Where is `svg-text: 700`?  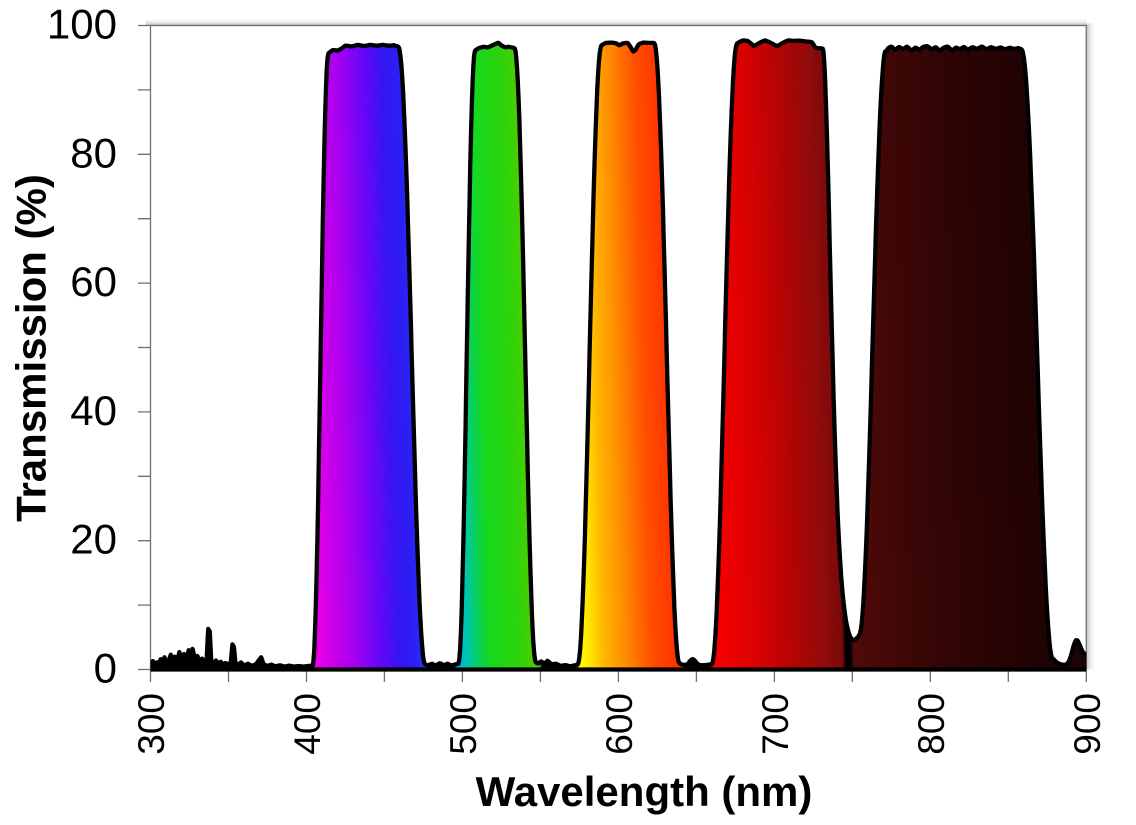
svg-text: 700 is located at coordinates (775, 724).